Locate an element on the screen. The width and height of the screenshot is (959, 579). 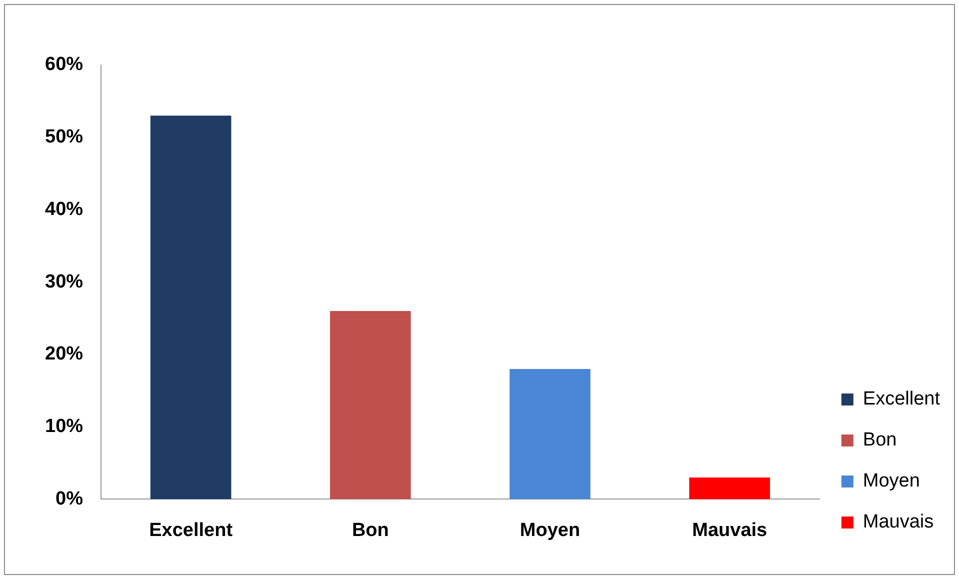
y-tick-label: 60% is located at coordinates (64, 65).